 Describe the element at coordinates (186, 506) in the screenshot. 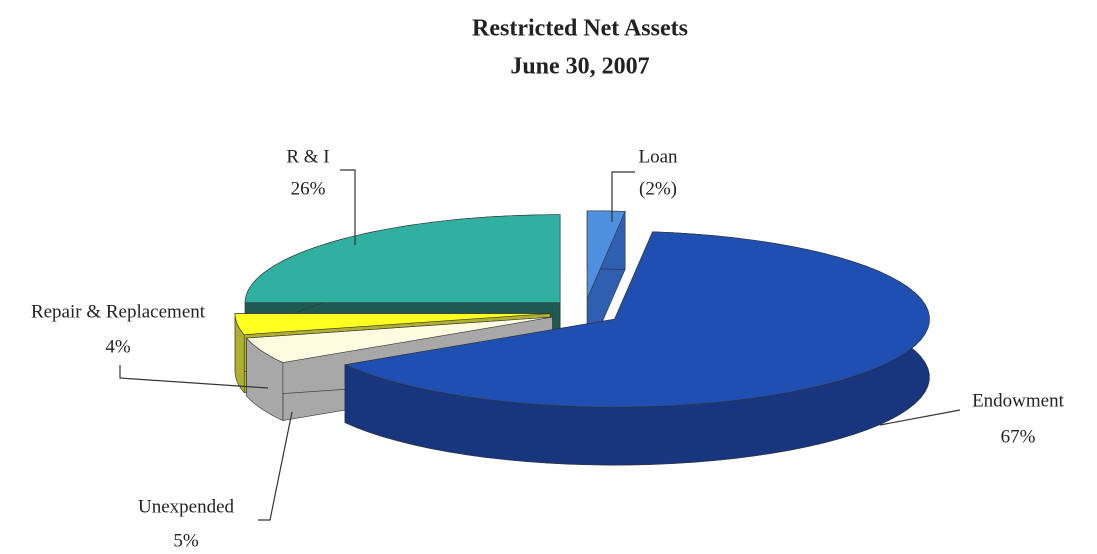

I see `slice-label: Unexpended` at that location.